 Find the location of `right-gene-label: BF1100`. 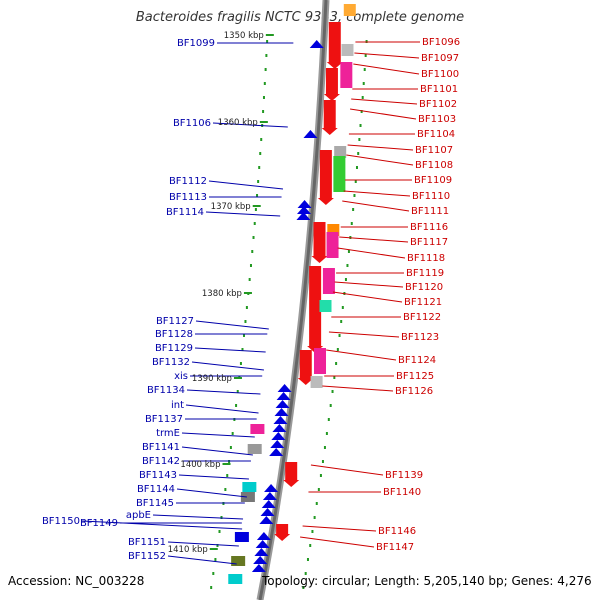

right-gene-label: BF1100 is located at coordinates (440, 74).